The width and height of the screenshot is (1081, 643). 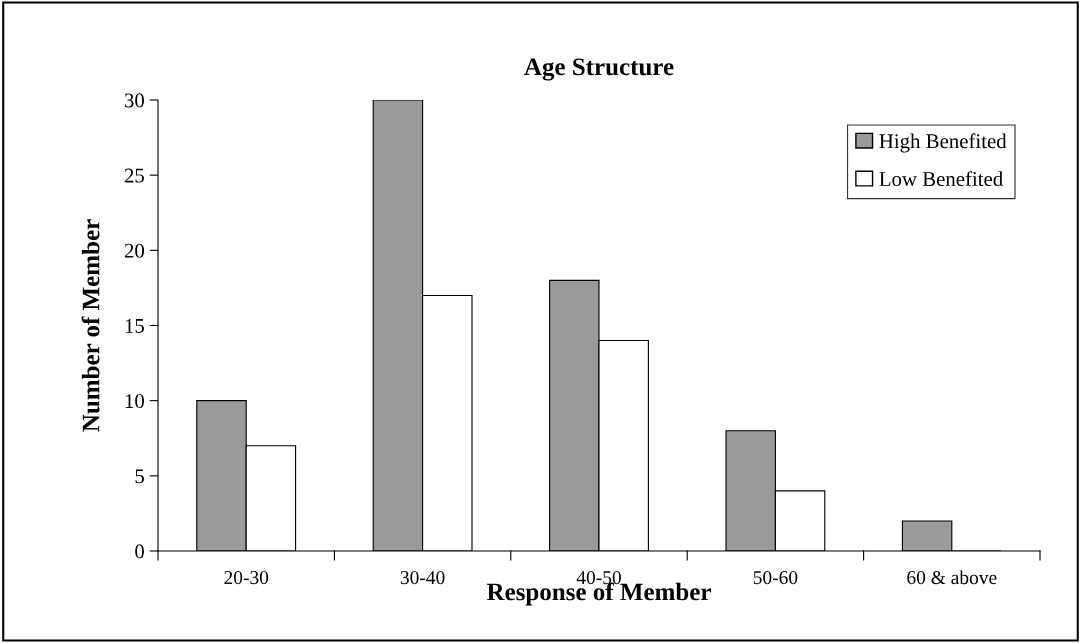 What do you see at coordinates (943, 143) in the screenshot?
I see `legend-label: High Benefited` at bounding box center [943, 143].